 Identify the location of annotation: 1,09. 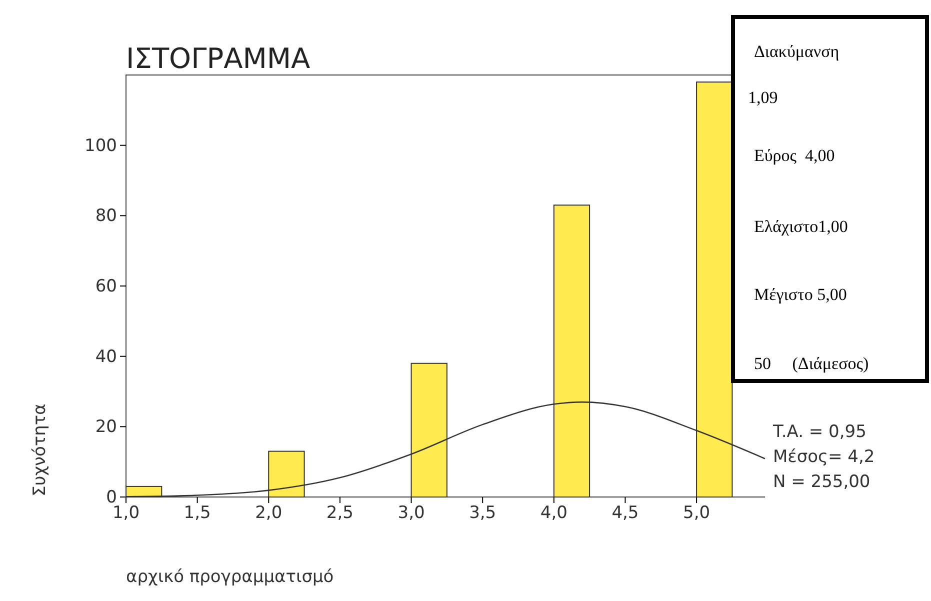
(763, 97).